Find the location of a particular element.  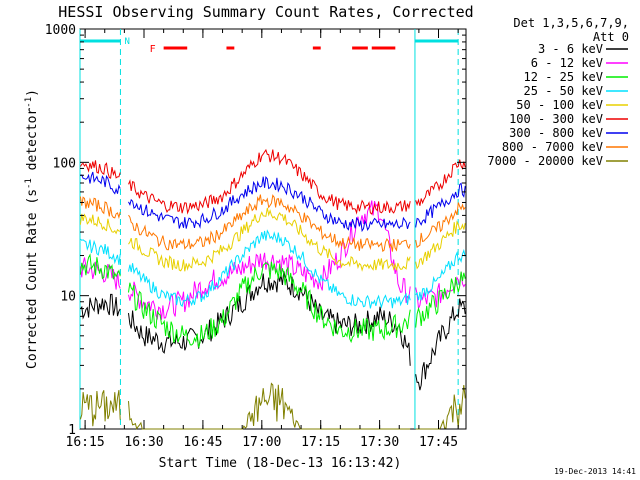

x-tick-label: 16:15 is located at coordinates (85, 442).